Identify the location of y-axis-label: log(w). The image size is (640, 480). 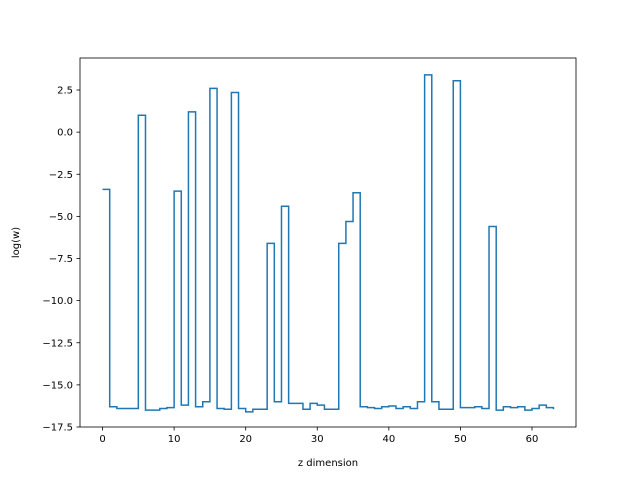
(16, 242).